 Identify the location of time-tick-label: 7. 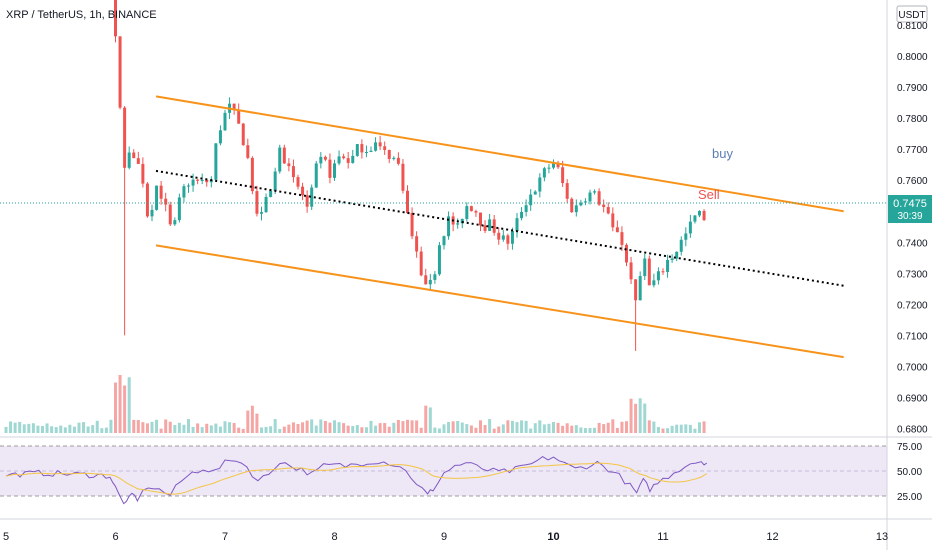
(225, 537).